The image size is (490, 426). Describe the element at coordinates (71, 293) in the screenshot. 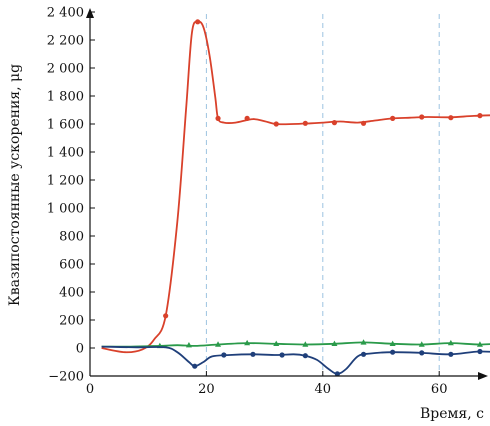

I see `y-tick-label: 400` at that location.